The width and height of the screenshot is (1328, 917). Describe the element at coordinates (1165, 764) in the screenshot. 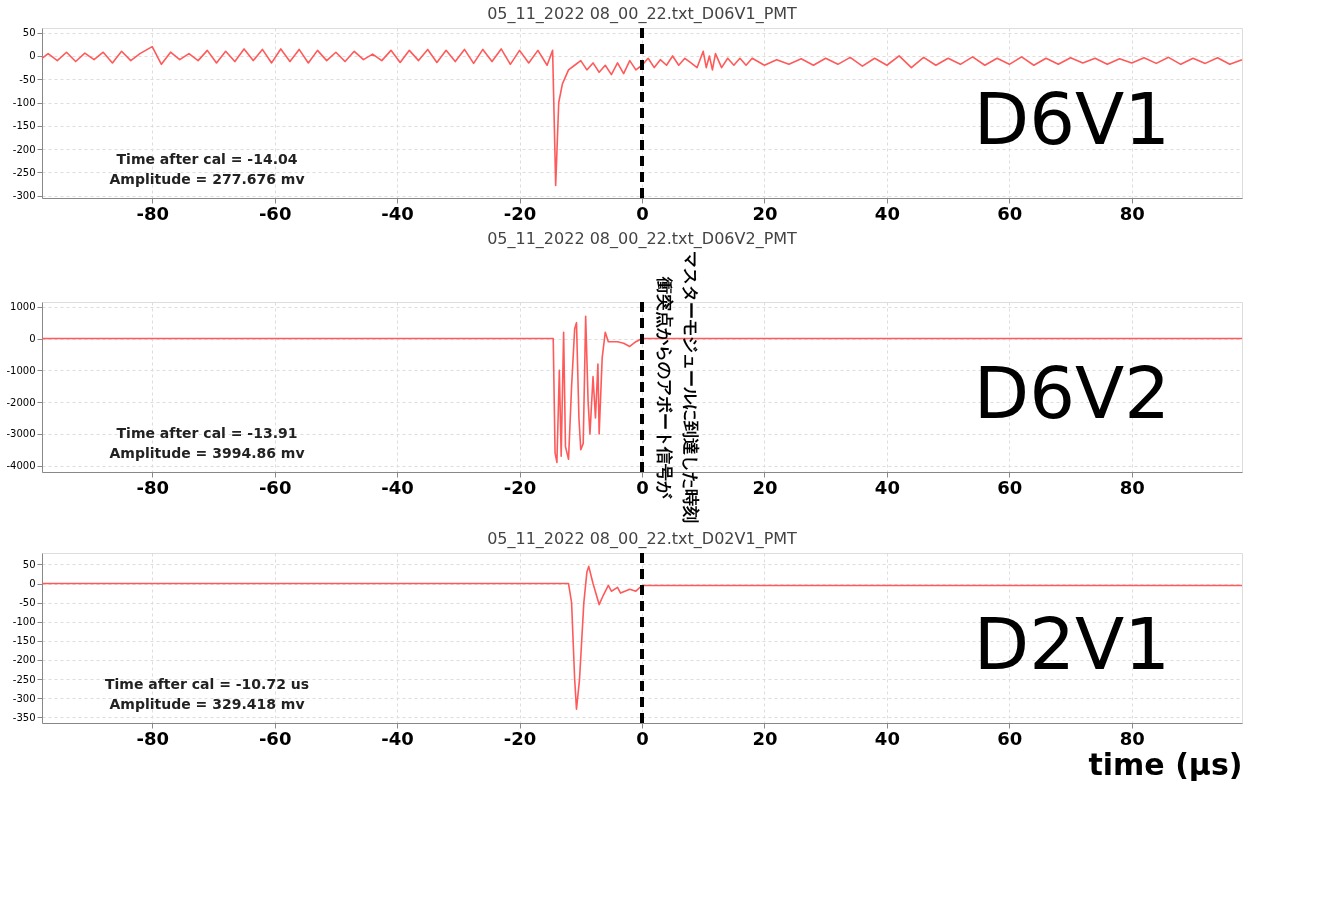

I see `x-axis-title: time (μs)` at that location.